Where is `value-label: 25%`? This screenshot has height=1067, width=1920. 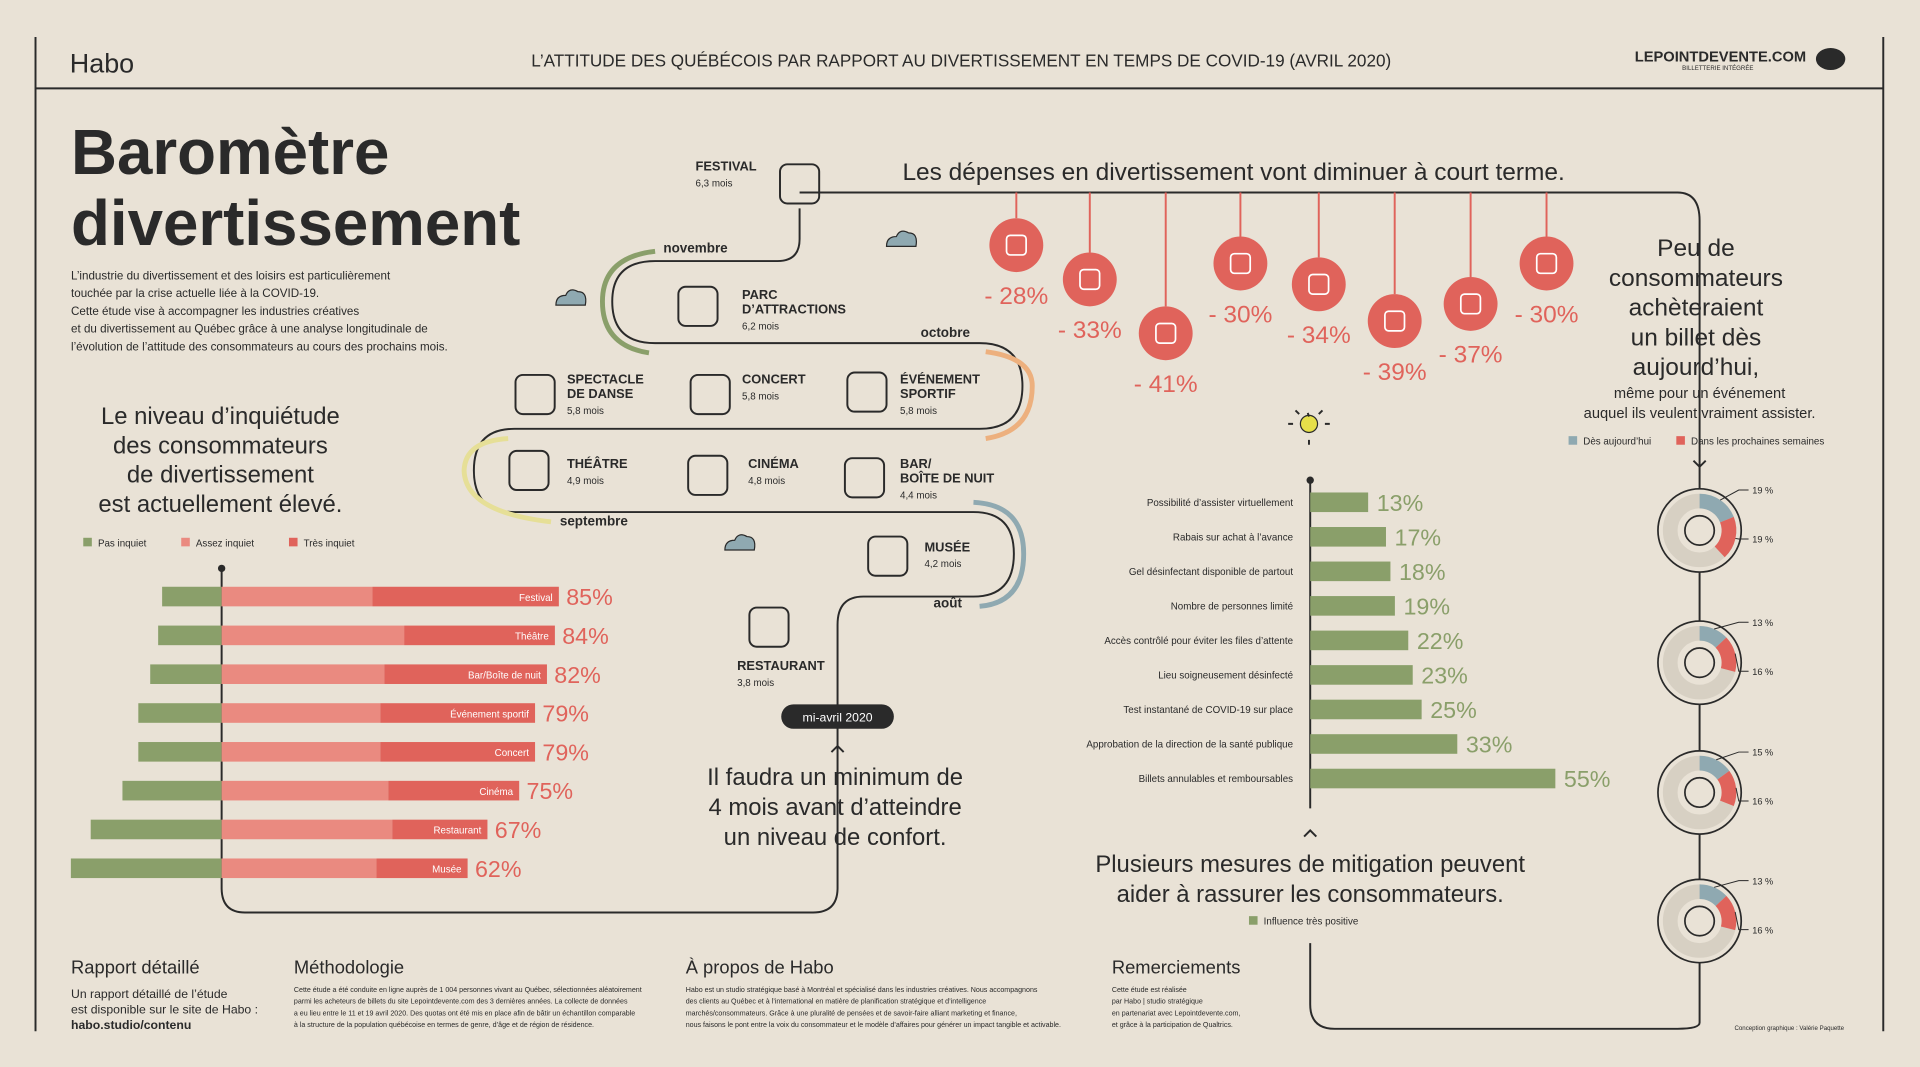
value-label: 25% is located at coordinates (1453, 710).